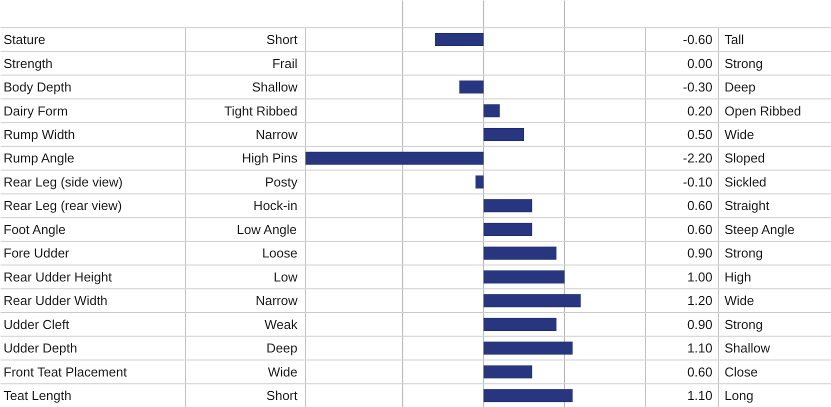 The image size is (831, 407). Describe the element at coordinates (266, 229) in the screenshot. I see `text: Low Angle` at that location.